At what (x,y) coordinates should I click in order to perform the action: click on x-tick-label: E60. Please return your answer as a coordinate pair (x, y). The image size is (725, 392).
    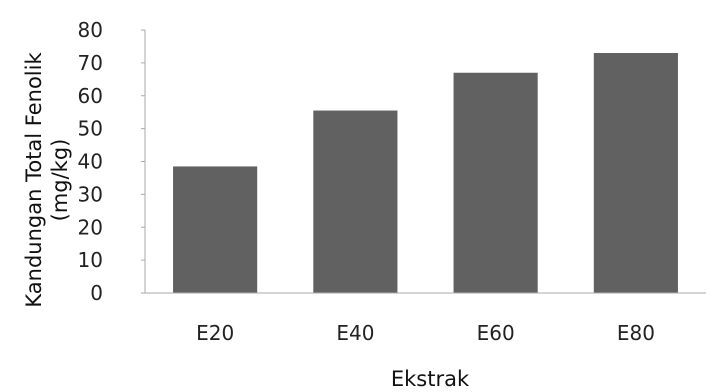
    Looking at the image, I should click on (496, 333).